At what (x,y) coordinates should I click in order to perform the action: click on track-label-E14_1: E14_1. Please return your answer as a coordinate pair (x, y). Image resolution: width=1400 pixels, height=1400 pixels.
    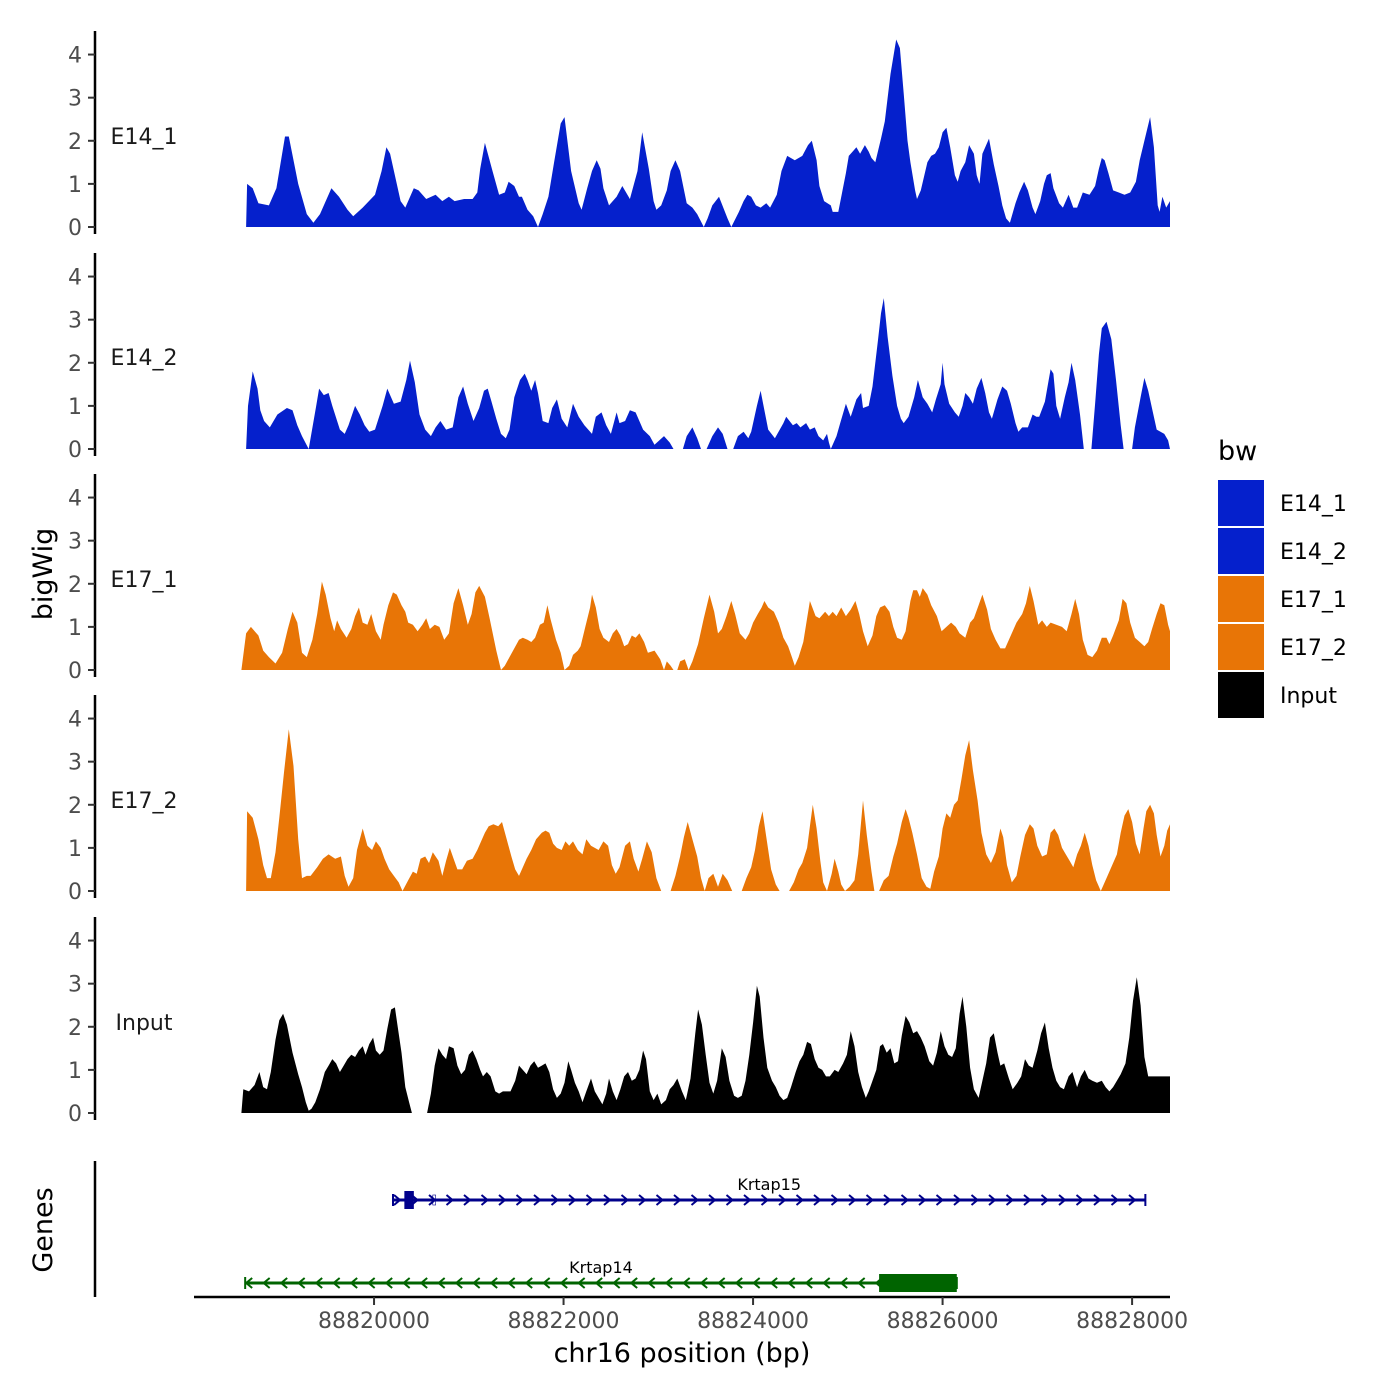
    Looking at the image, I should click on (144, 137).